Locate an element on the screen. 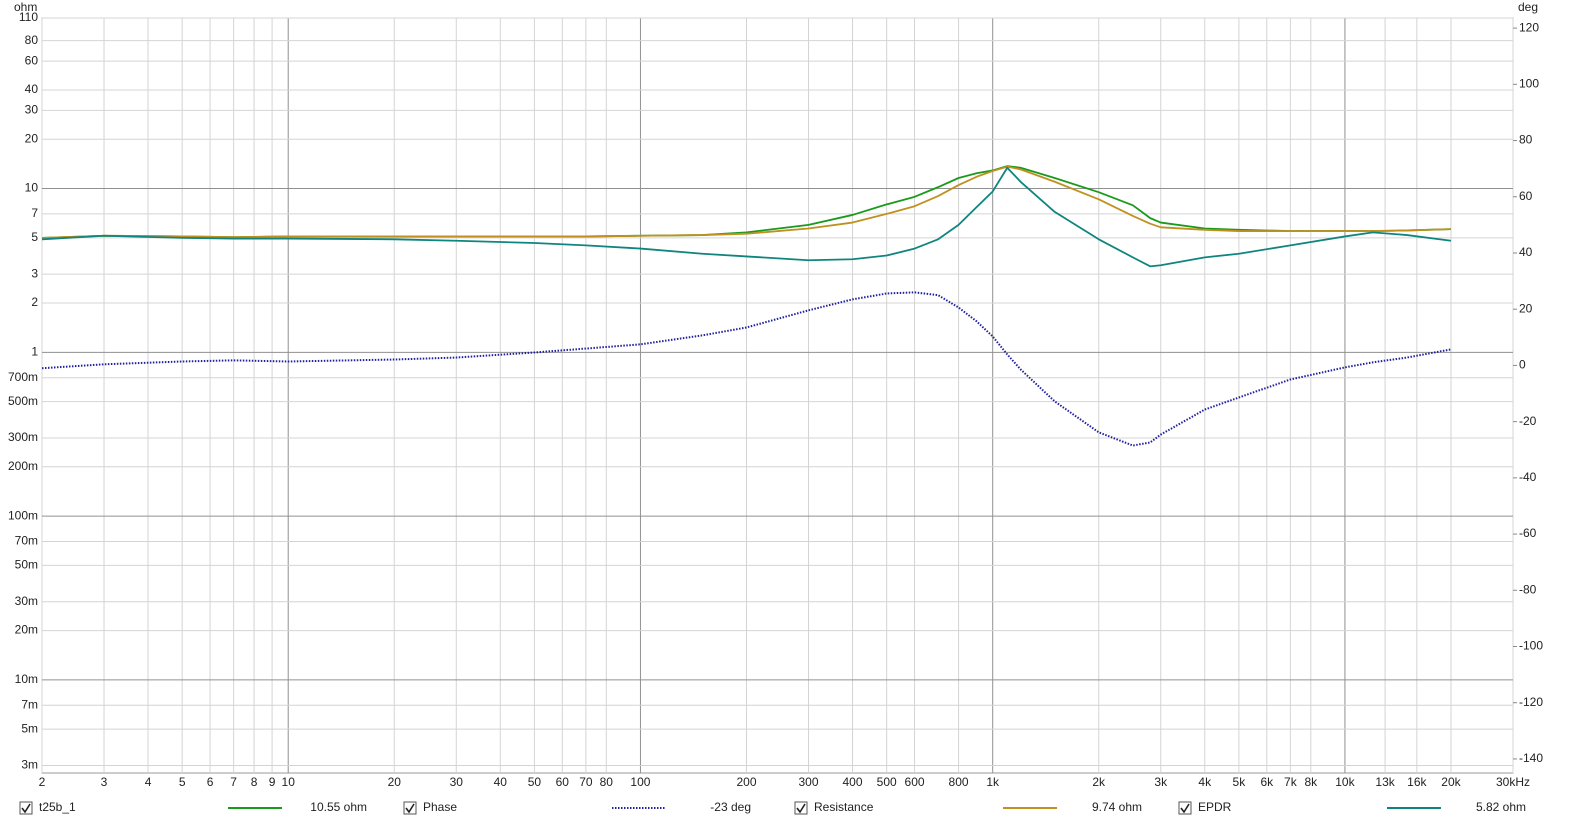 This screenshot has height=835, width=1592. x-tick-label: 40 is located at coordinates (501, 782).